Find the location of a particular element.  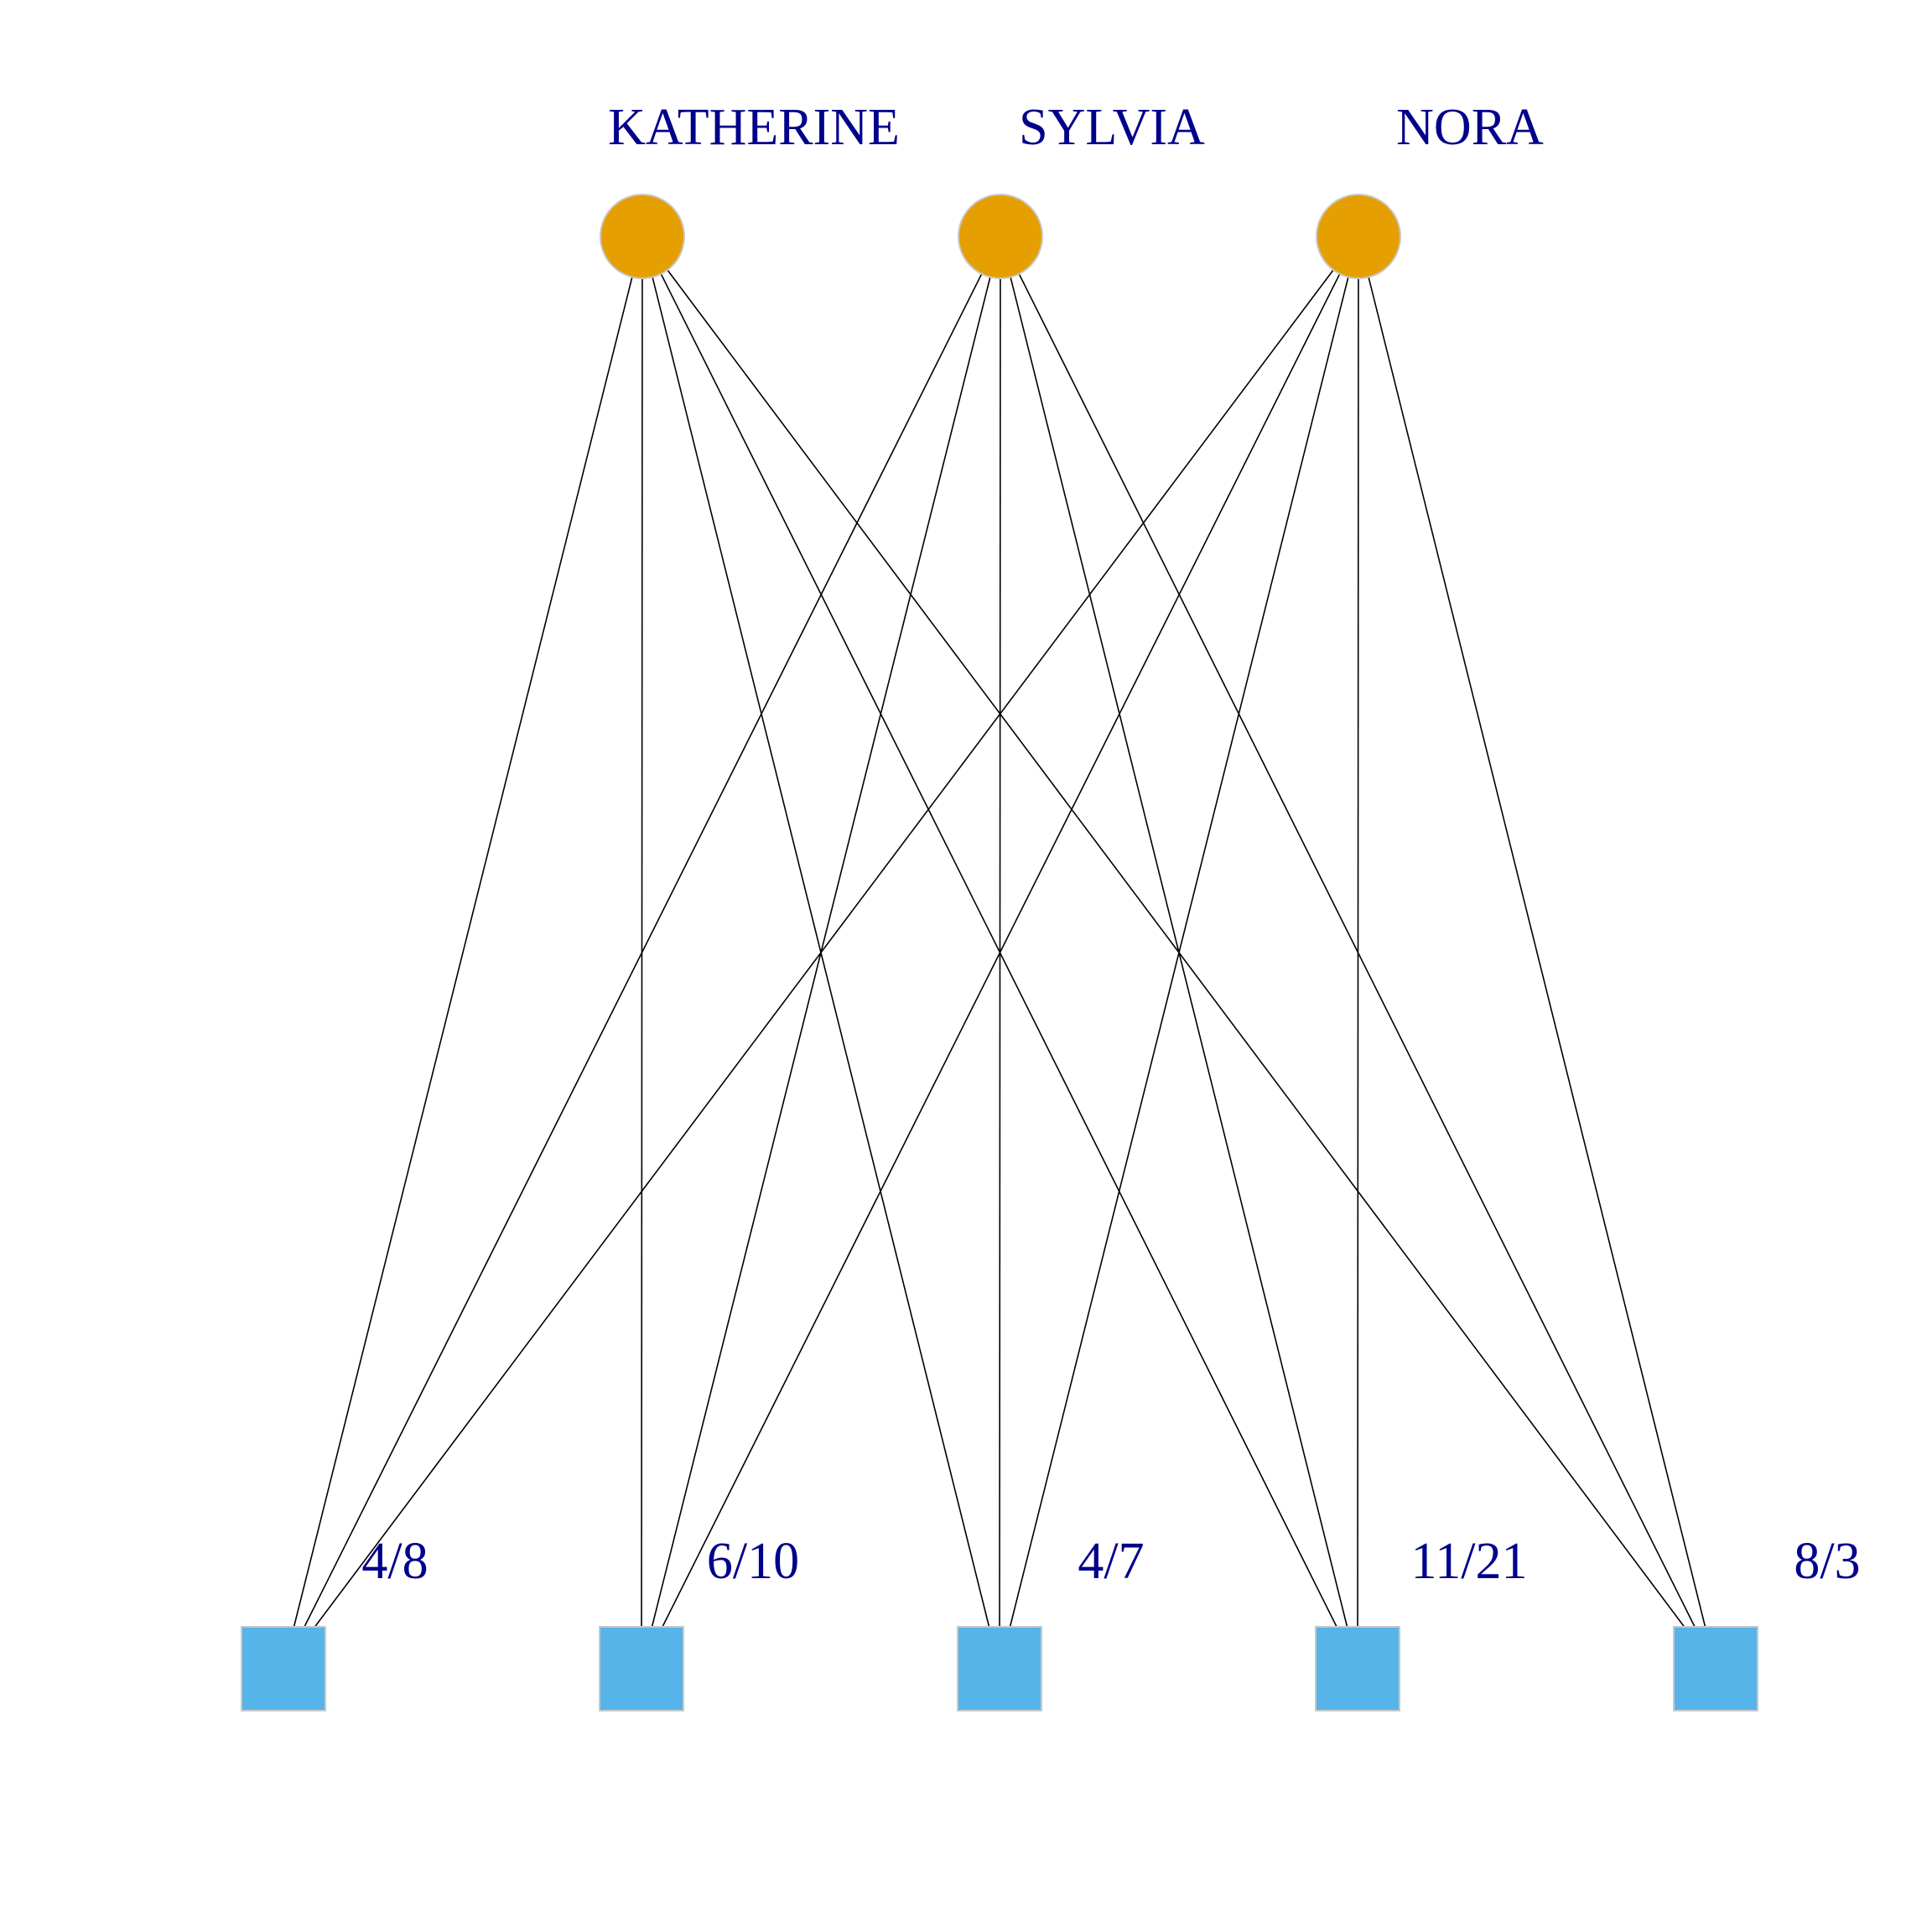

person-label-nora: NORA is located at coordinates (1470, 127).